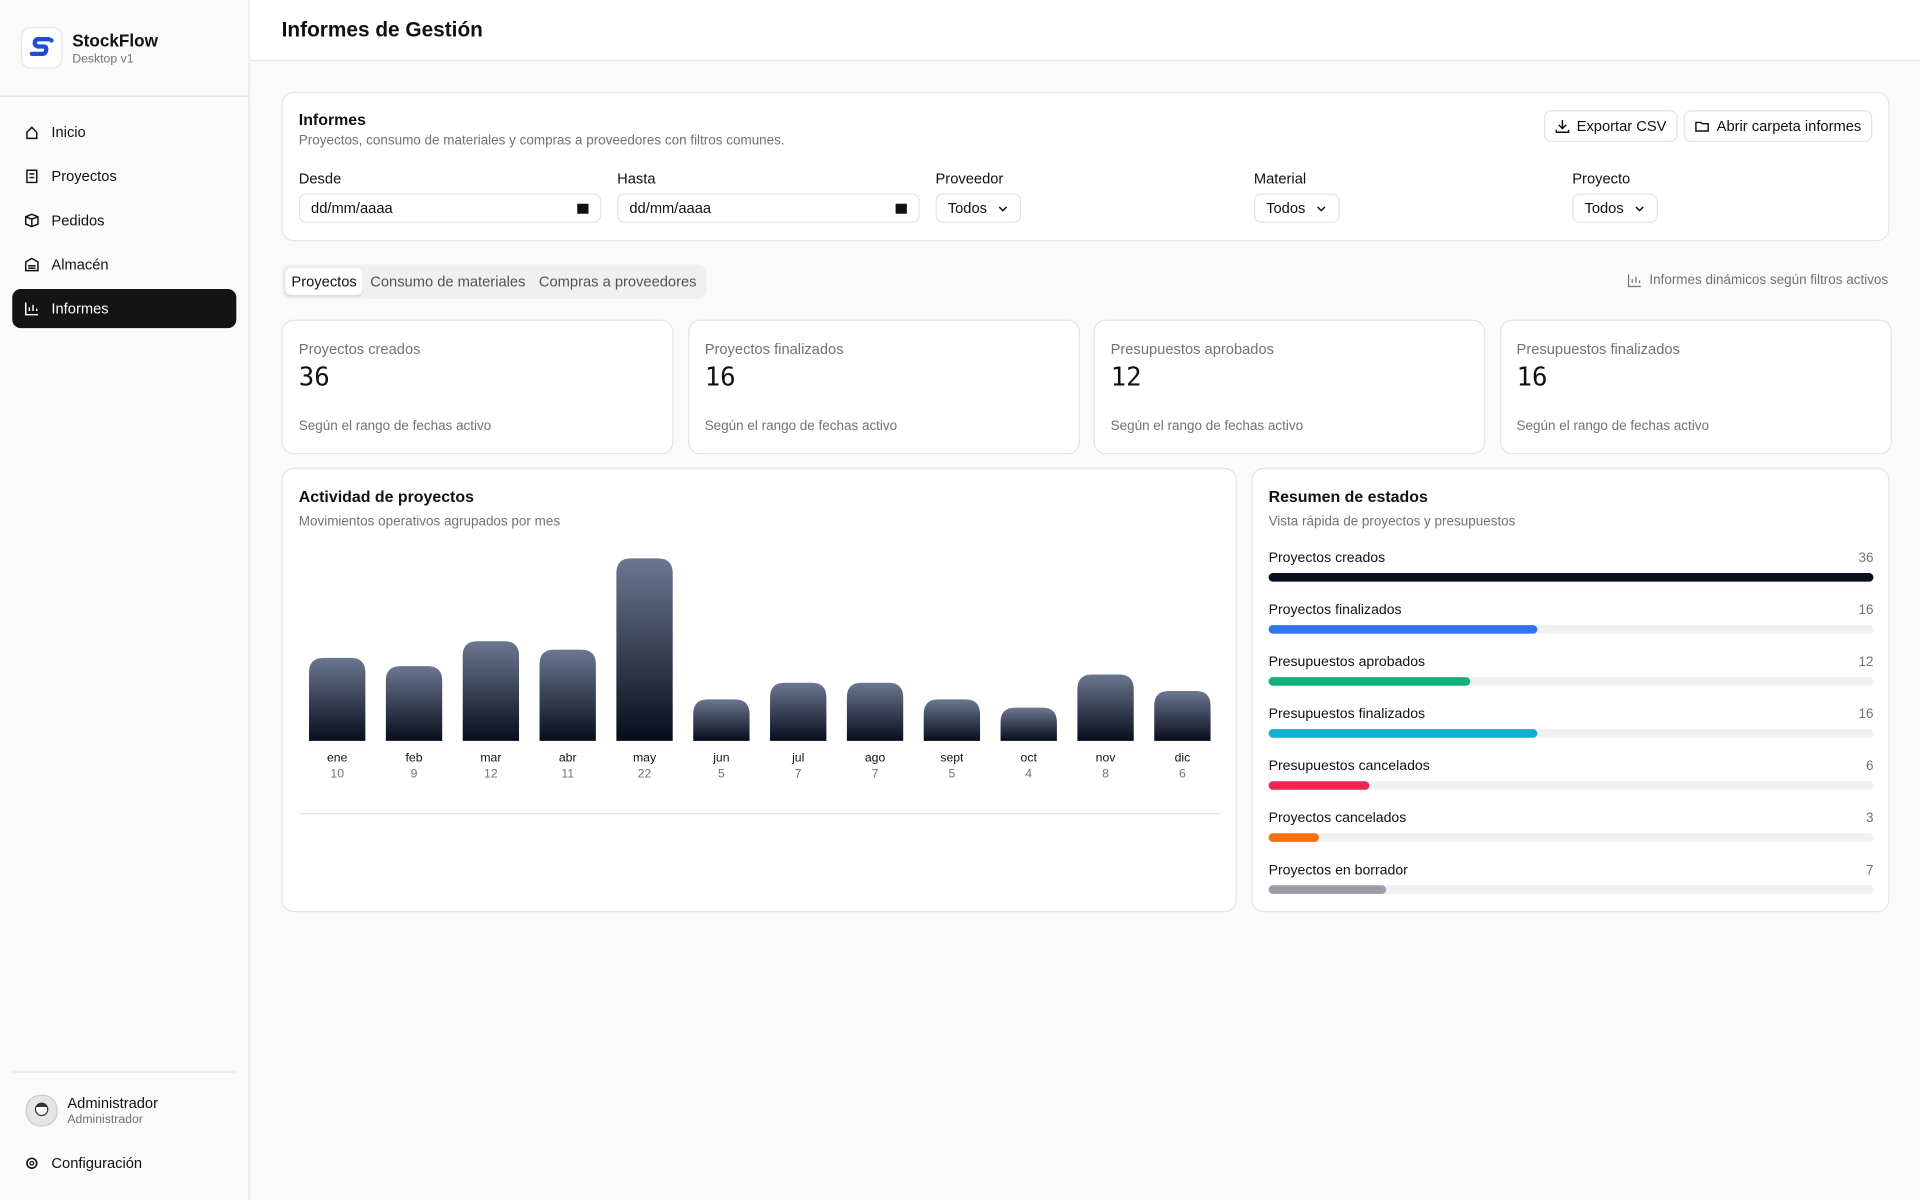 This screenshot has height=1200, width=1920. What do you see at coordinates (124, 132) in the screenshot?
I see `nav-item: Inicio` at bounding box center [124, 132].